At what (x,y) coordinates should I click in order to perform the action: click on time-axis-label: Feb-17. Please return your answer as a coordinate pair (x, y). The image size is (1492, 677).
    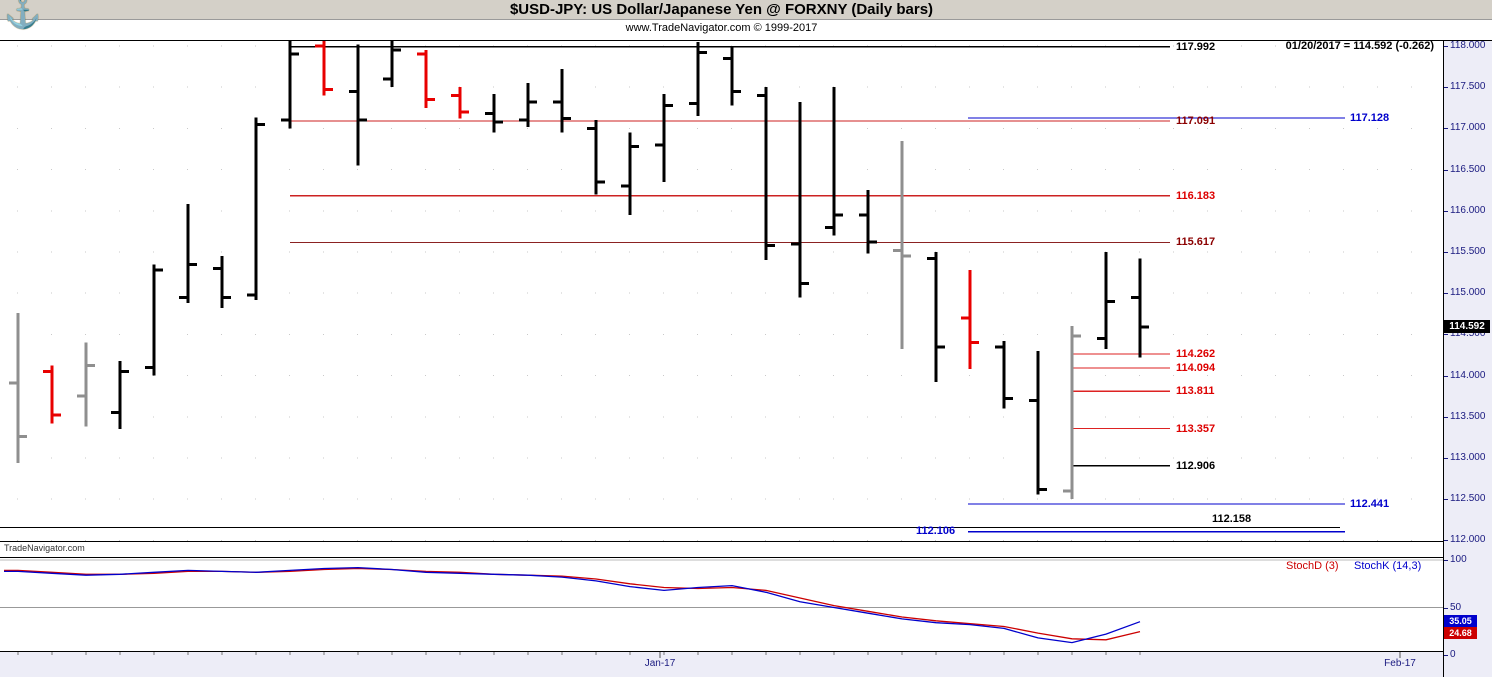
    Looking at the image, I should click on (1400, 663).